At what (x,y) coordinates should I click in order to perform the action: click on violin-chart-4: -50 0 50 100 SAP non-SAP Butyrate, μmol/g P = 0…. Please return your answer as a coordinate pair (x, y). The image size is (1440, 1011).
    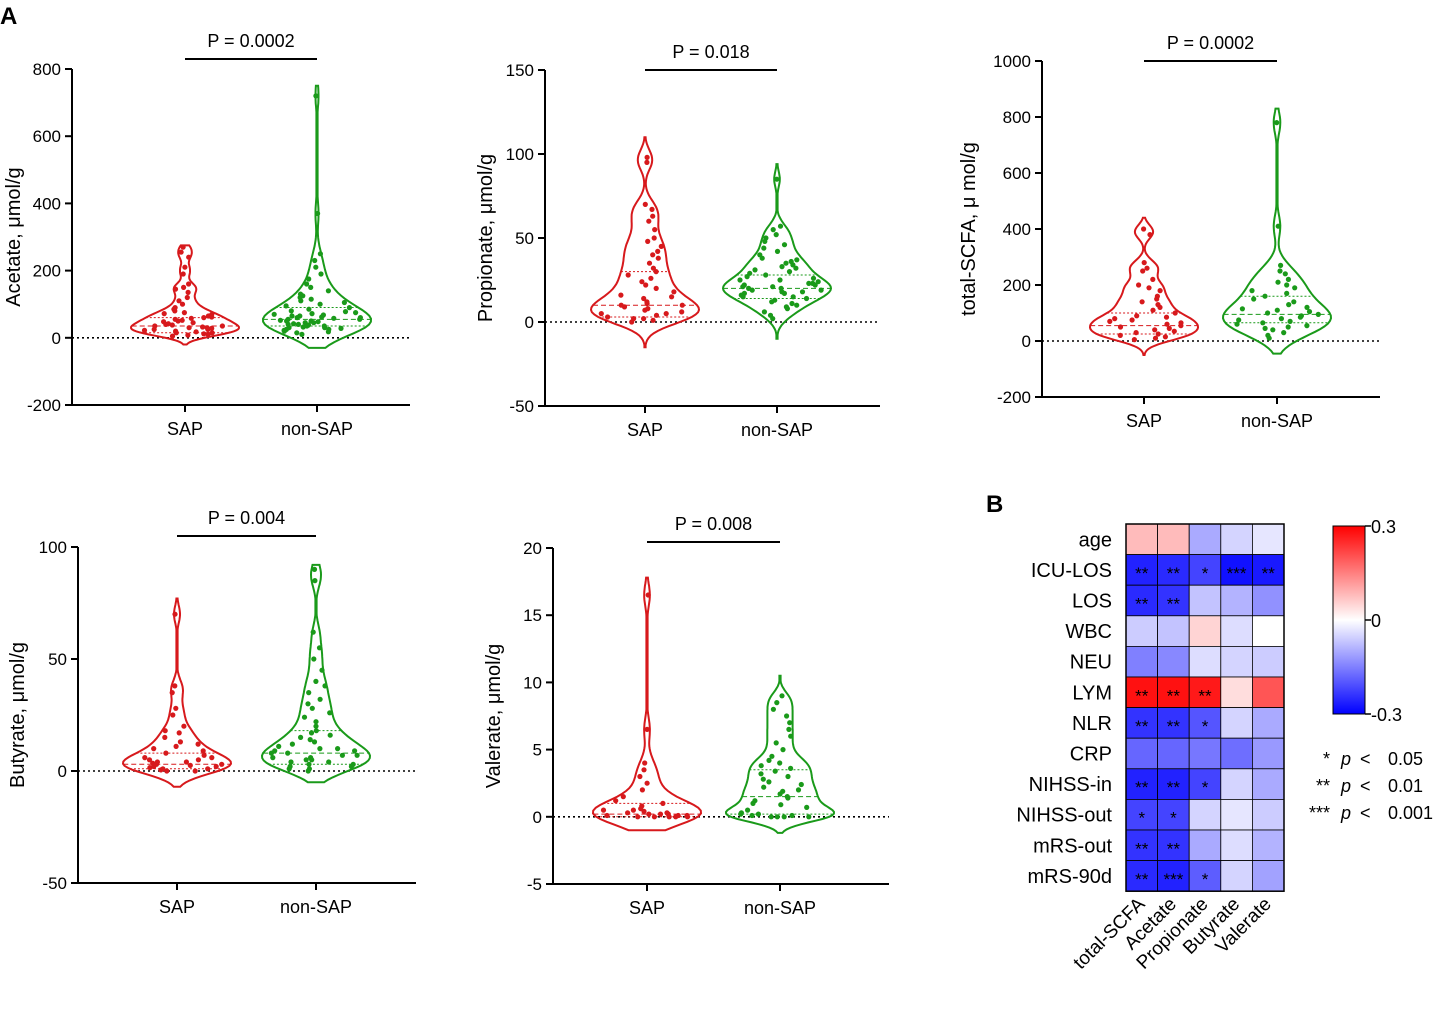
    Looking at the image, I should click on (211, 712).